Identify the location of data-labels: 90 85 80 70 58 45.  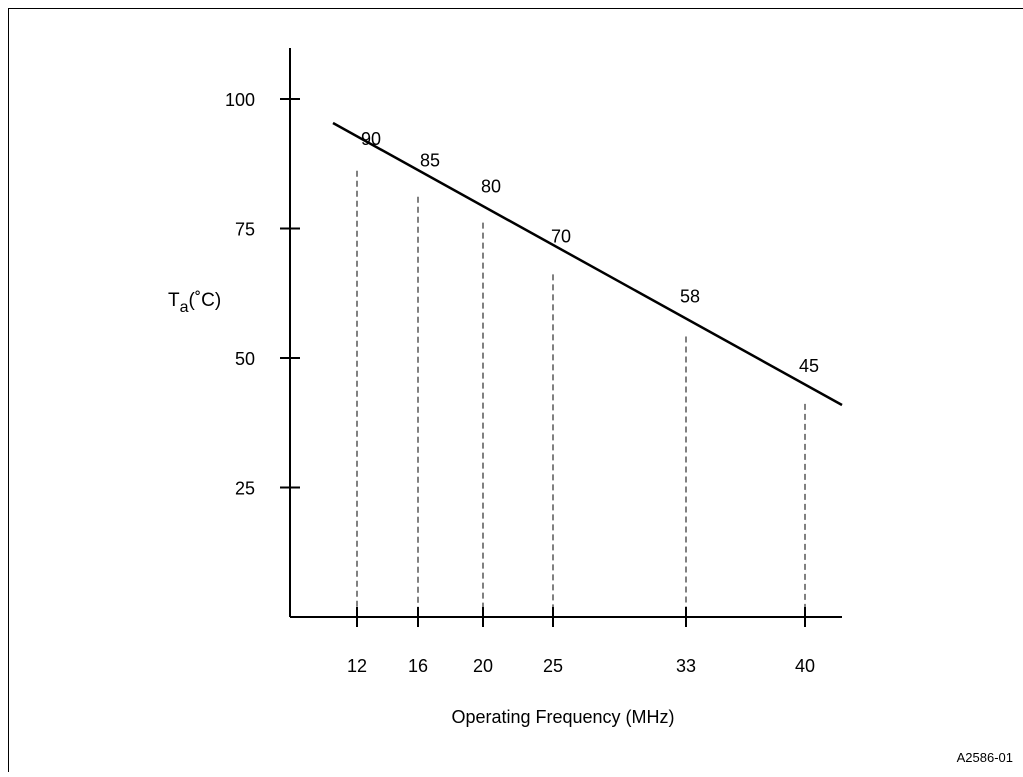
(590, 252).